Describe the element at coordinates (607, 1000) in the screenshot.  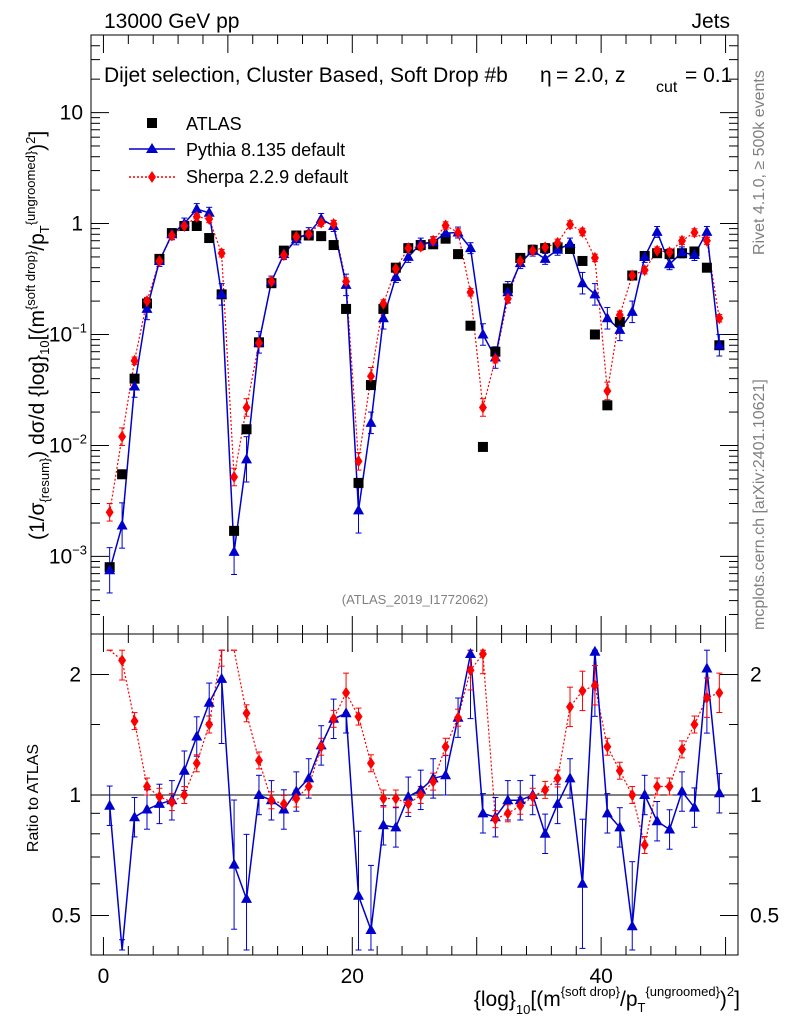
I see `x-axis-label: {log}10[(m{soft drop}/pT{ungroomed})2]` at that location.